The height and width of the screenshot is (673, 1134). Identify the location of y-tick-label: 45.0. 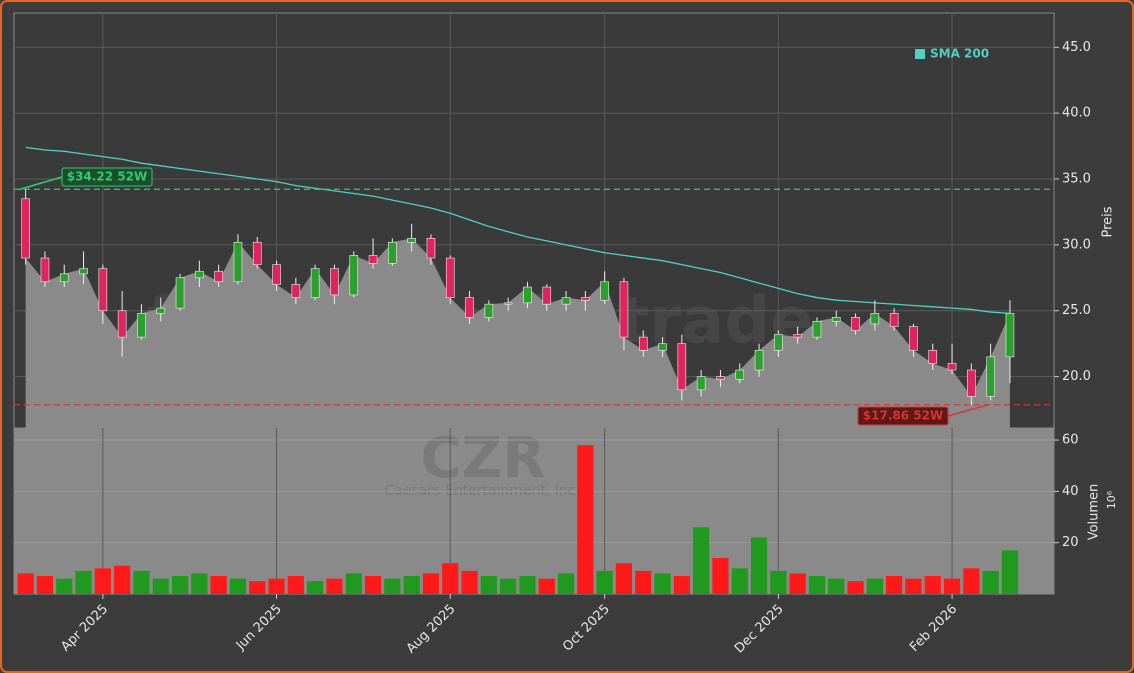
(1076, 47).